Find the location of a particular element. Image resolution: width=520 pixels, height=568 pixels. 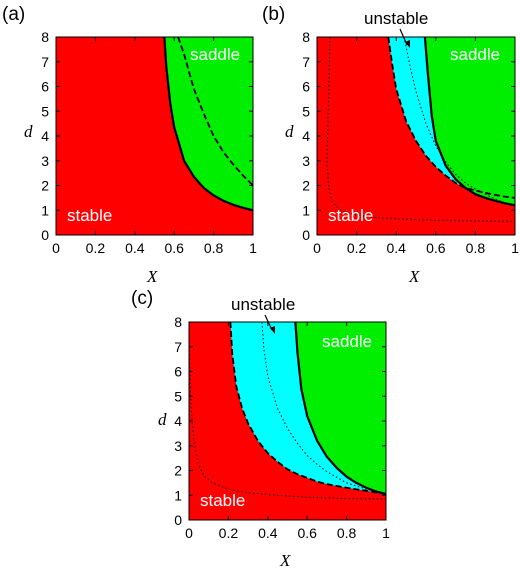

region-label-unstable-c: unstable is located at coordinates (263, 304).